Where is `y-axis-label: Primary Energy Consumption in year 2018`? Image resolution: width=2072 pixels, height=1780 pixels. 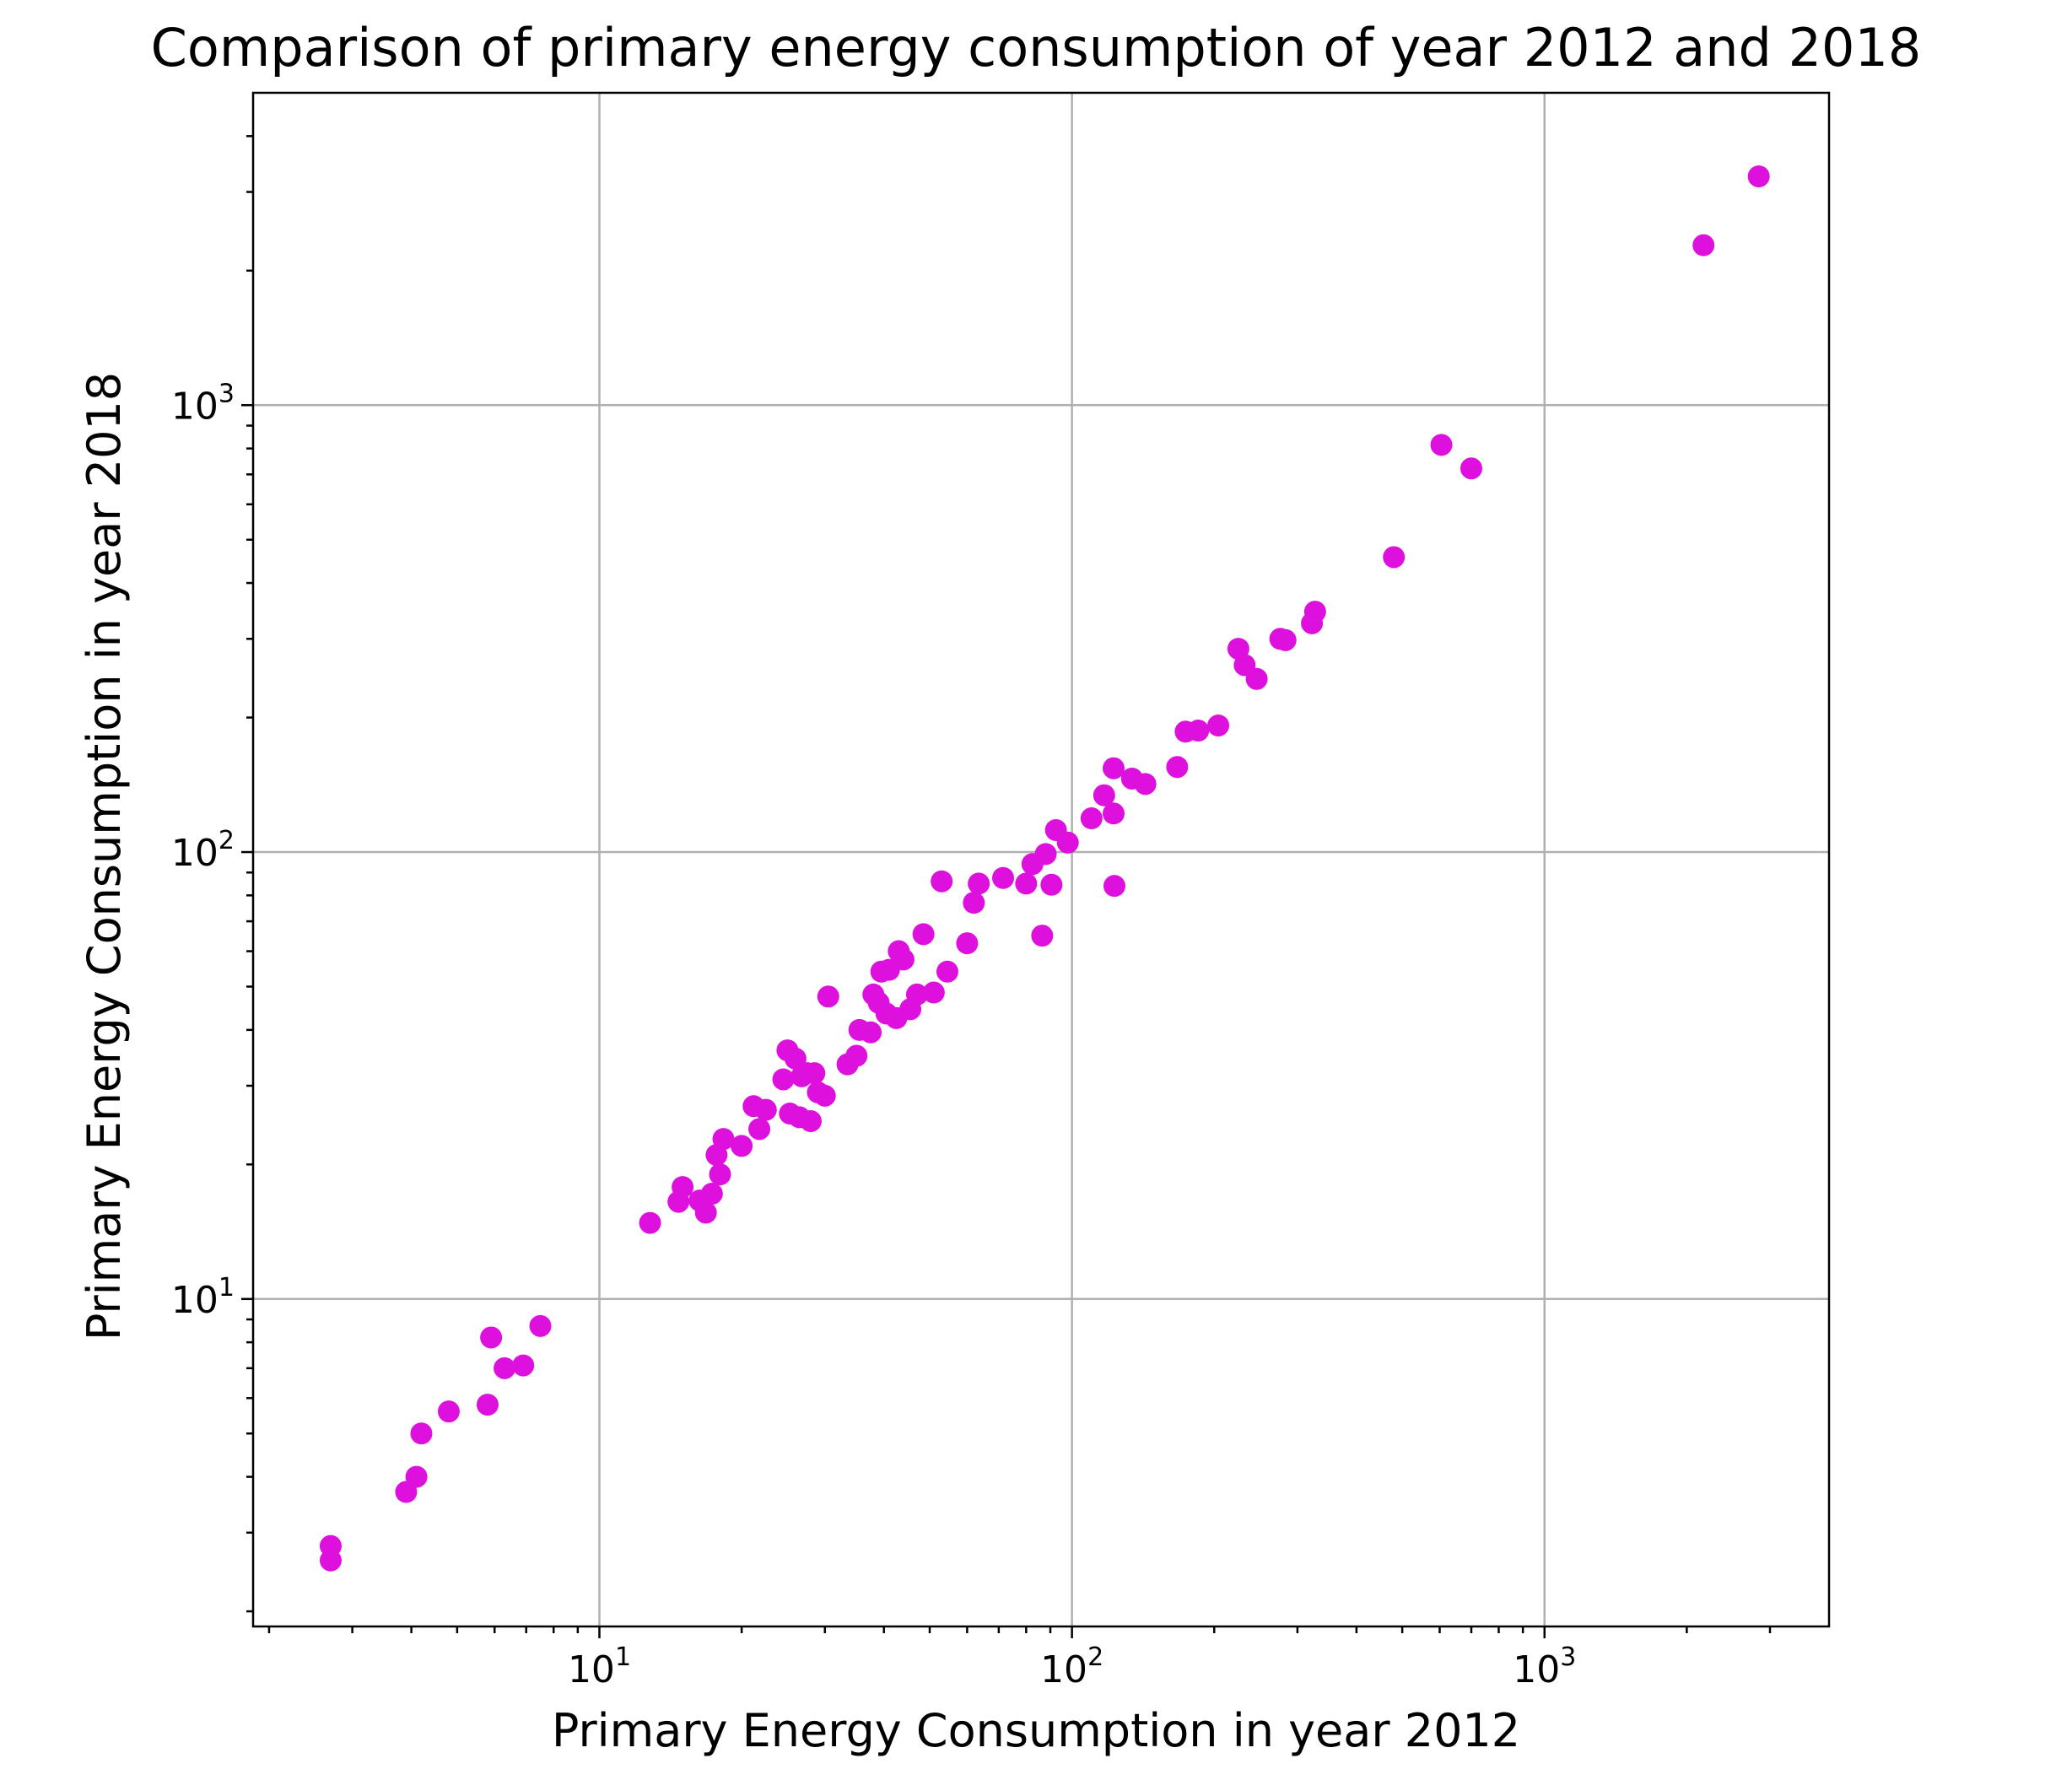
y-axis-label: Primary Energy Consumption in year 2018 is located at coordinates (105, 856).